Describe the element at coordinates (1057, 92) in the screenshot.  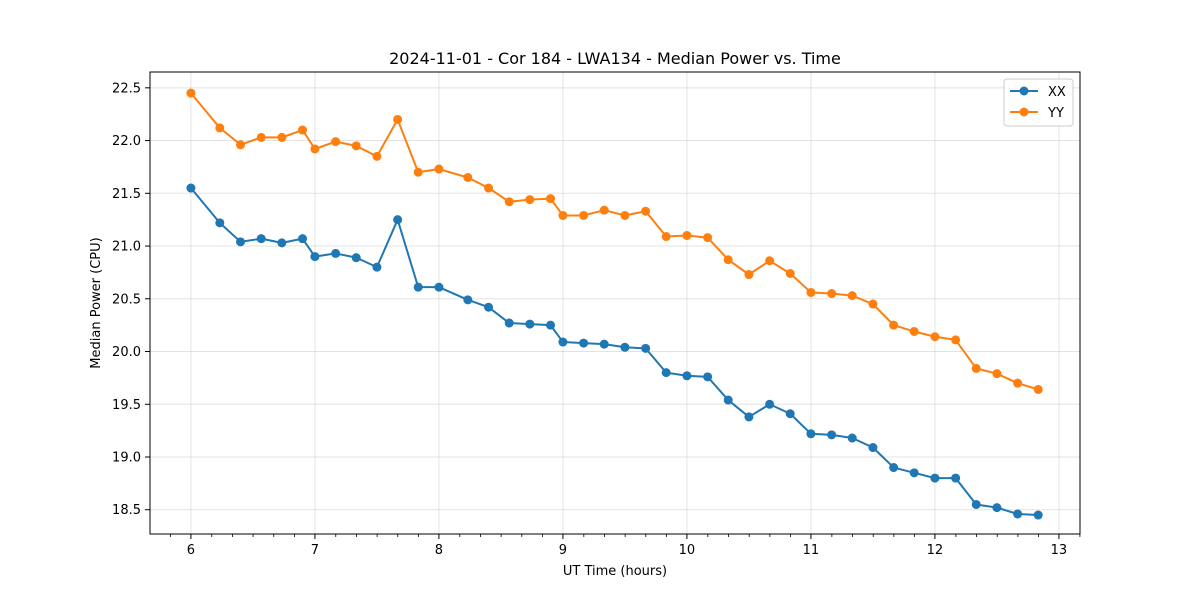
I see `legend-xx-label: XX` at that location.